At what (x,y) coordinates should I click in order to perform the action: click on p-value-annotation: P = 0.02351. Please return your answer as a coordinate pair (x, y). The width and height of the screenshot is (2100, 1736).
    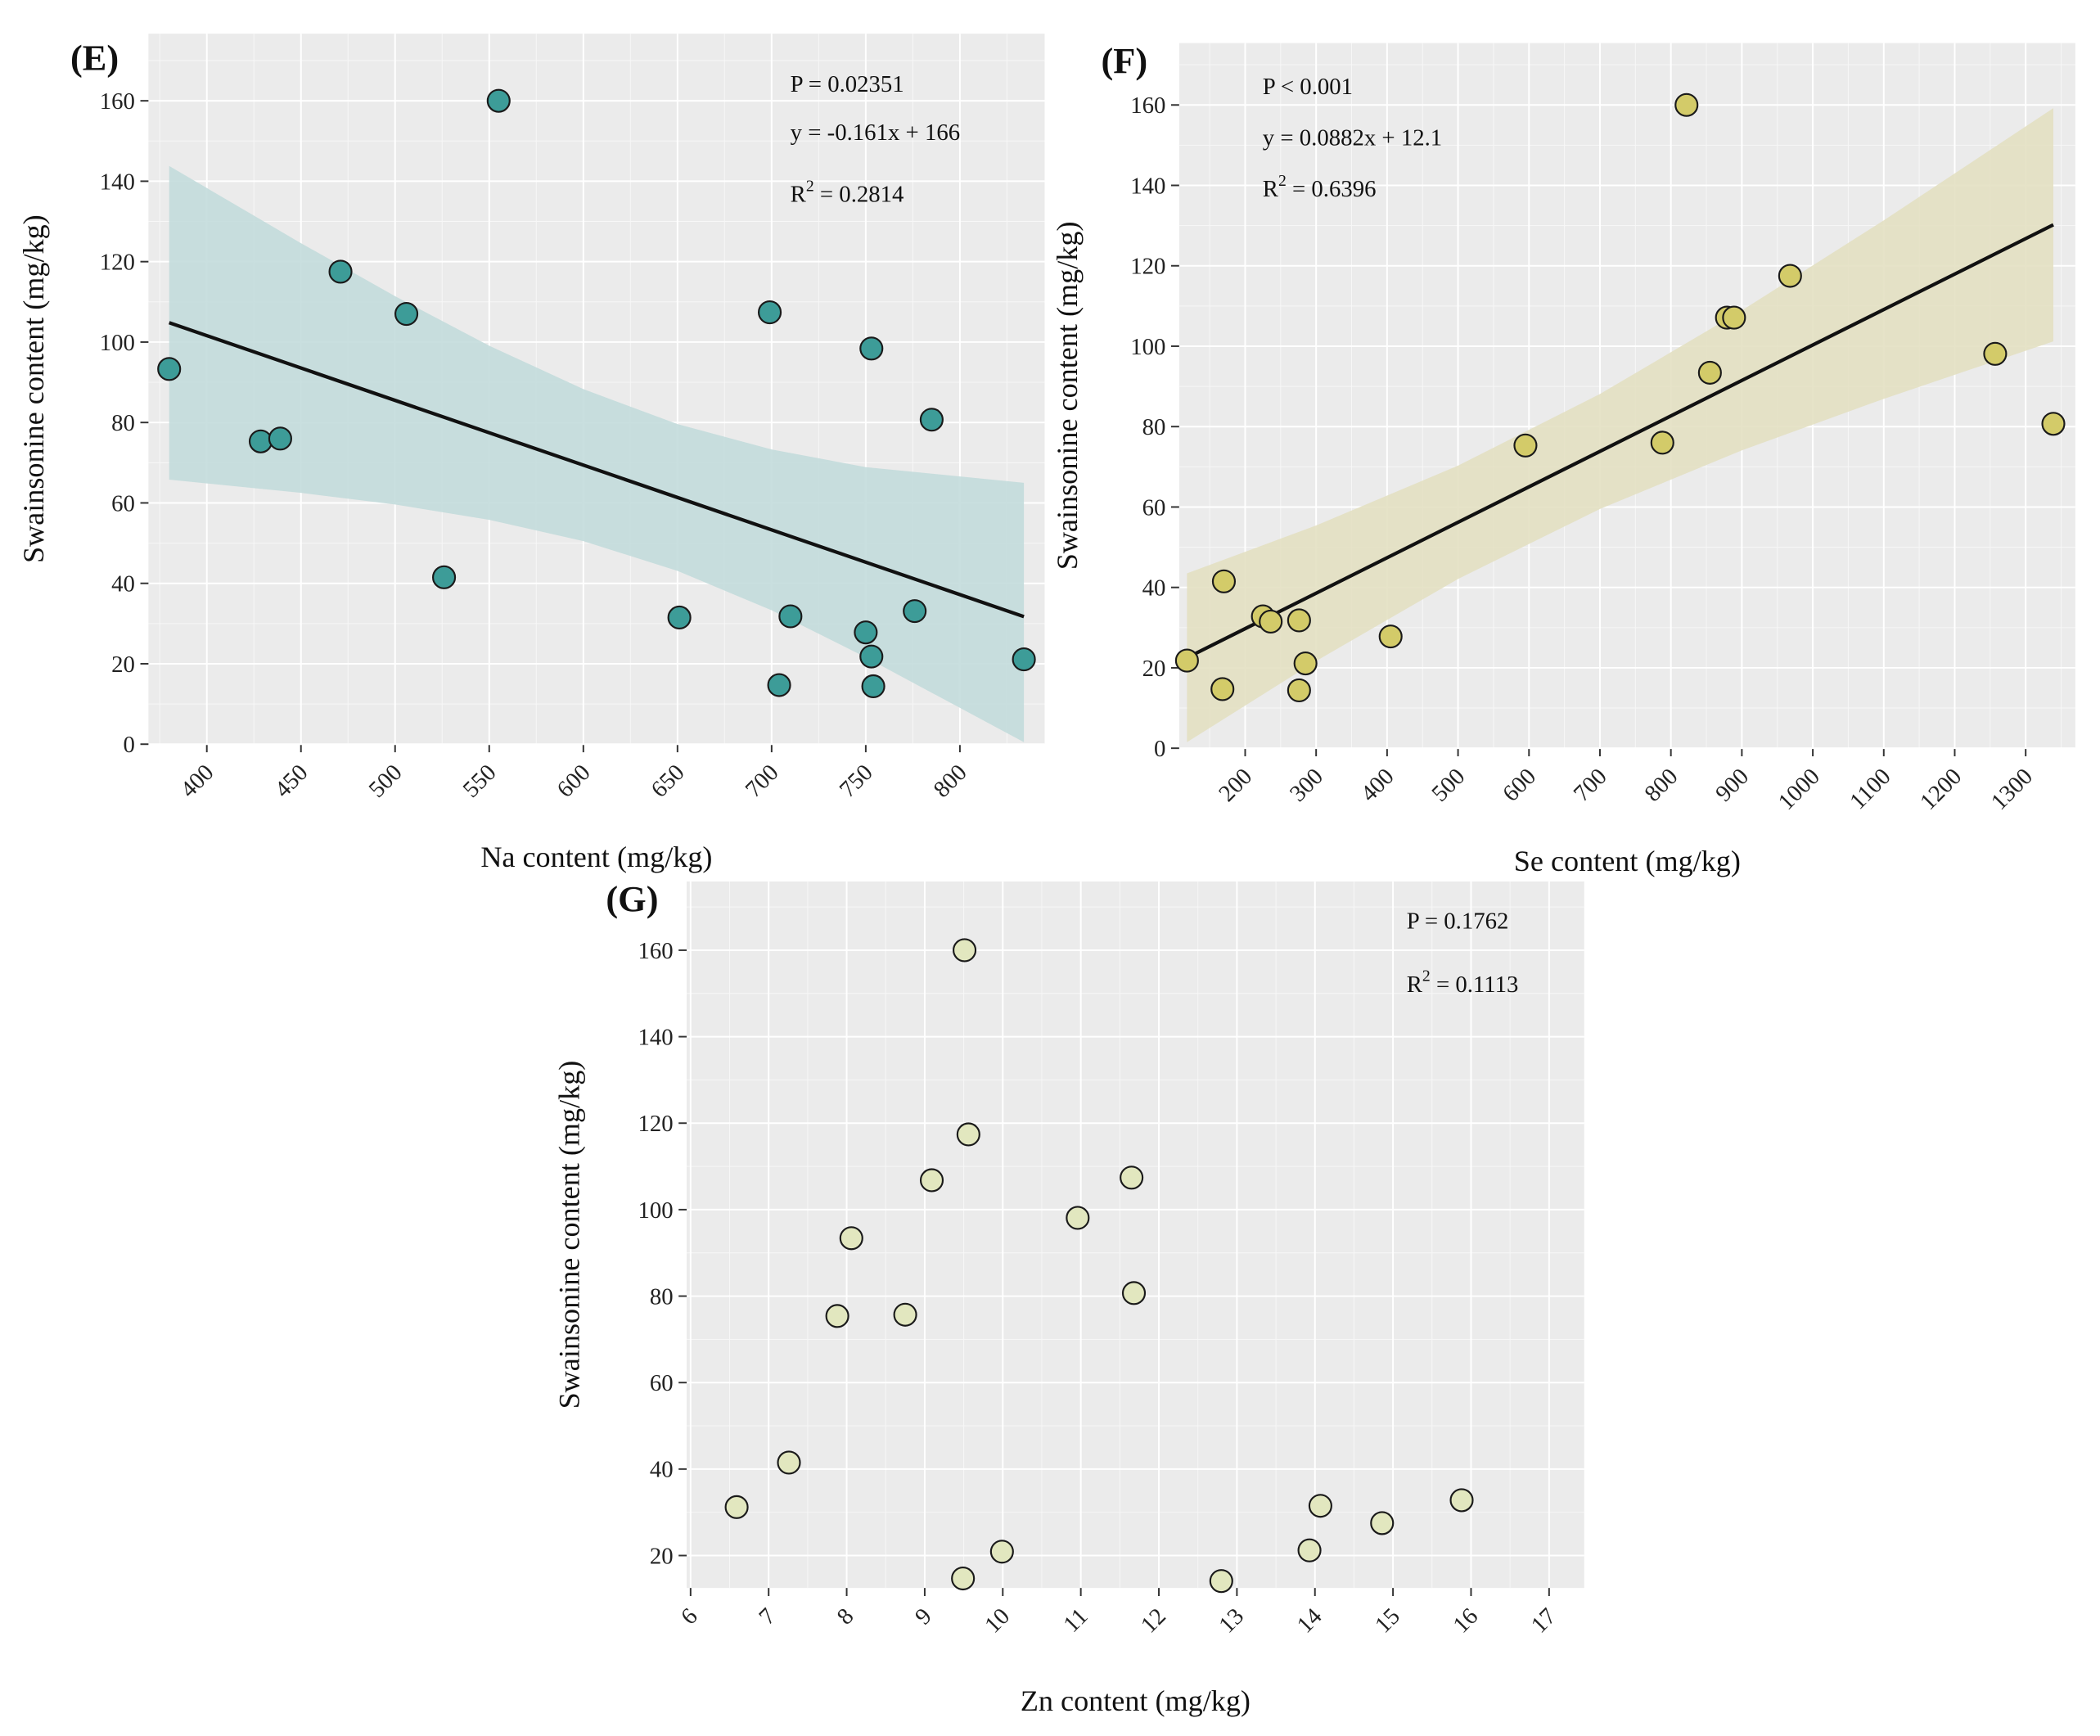
    Looking at the image, I should click on (847, 84).